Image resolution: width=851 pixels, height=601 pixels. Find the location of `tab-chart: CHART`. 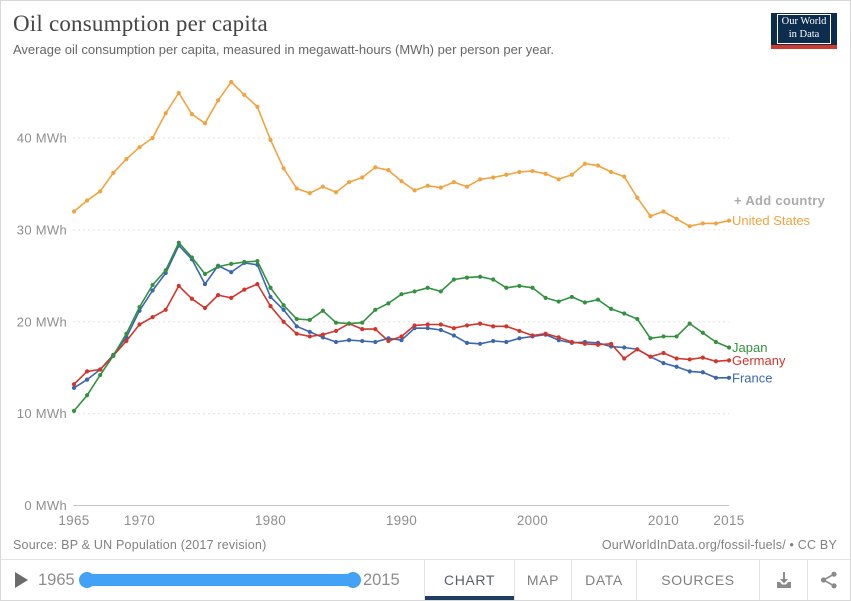

tab-chart: CHART is located at coordinates (469, 580).